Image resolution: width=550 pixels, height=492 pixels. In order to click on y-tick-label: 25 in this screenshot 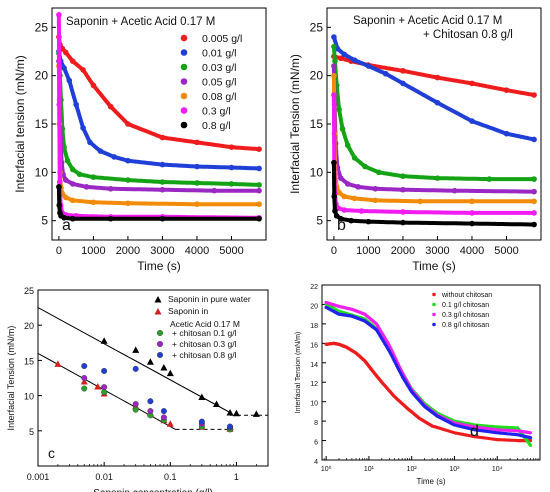, I will do `click(29, 291)`.